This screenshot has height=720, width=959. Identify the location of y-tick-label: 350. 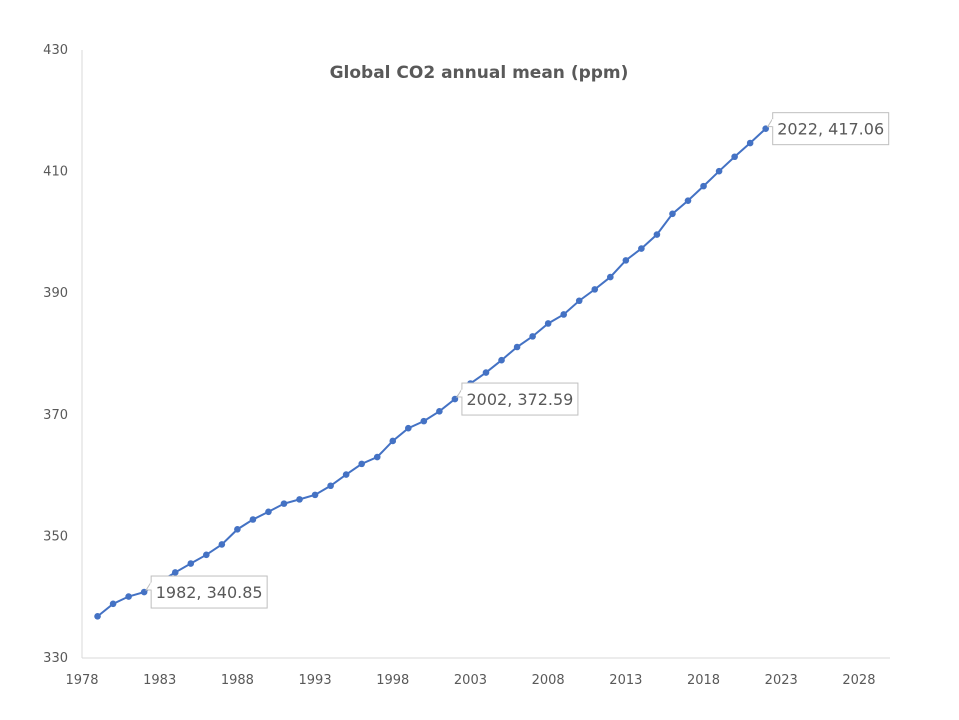
(55, 536).